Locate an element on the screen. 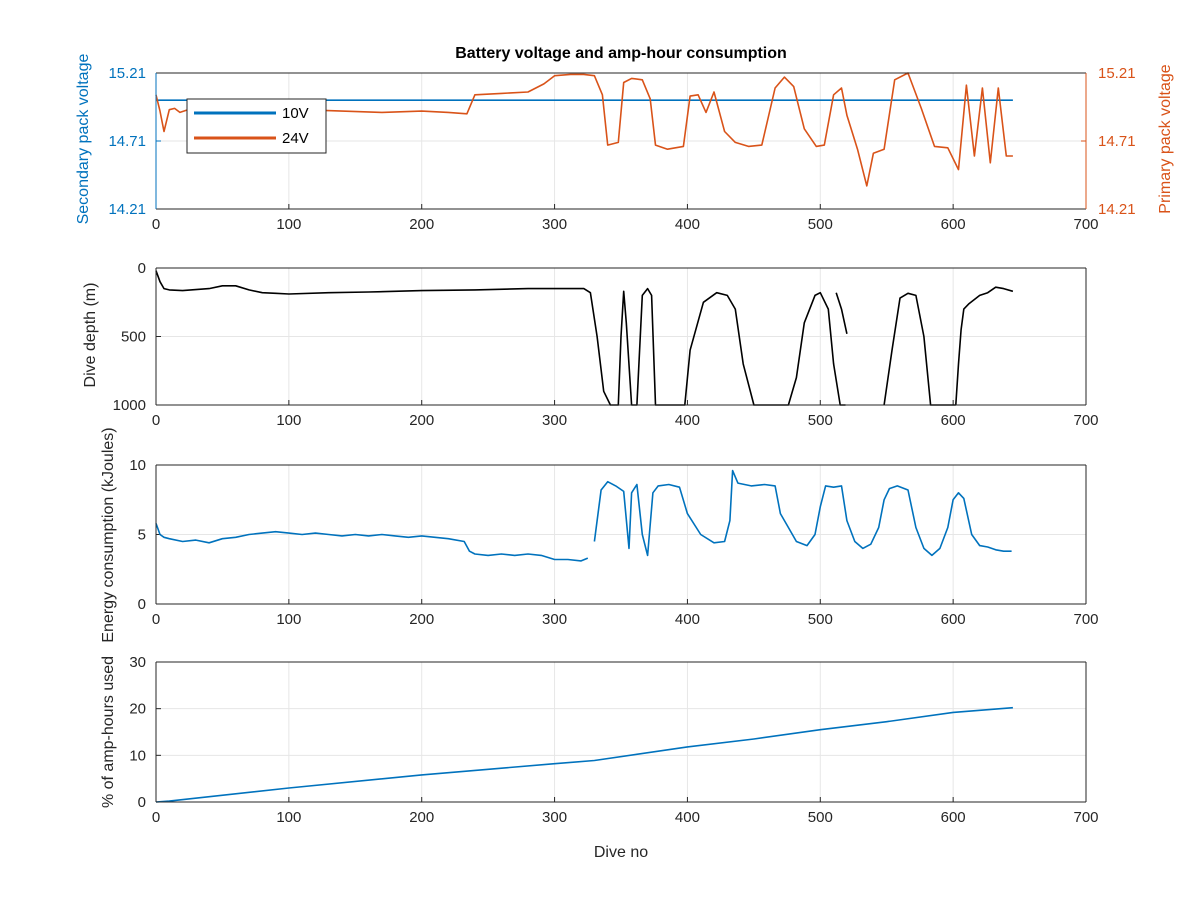 The height and width of the screenshot is (900, 1200). legend-entry: 24V is located at coordinates (295, 138).